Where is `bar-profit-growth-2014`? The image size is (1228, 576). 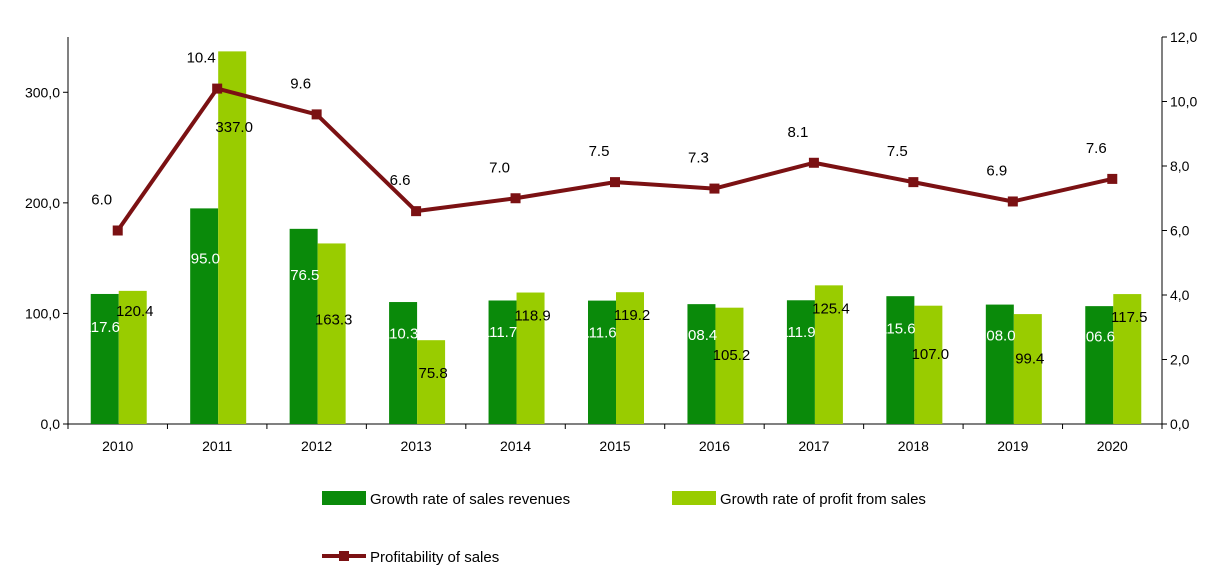 bar-profit-growth-2014 is located at coordinates (530, 358).